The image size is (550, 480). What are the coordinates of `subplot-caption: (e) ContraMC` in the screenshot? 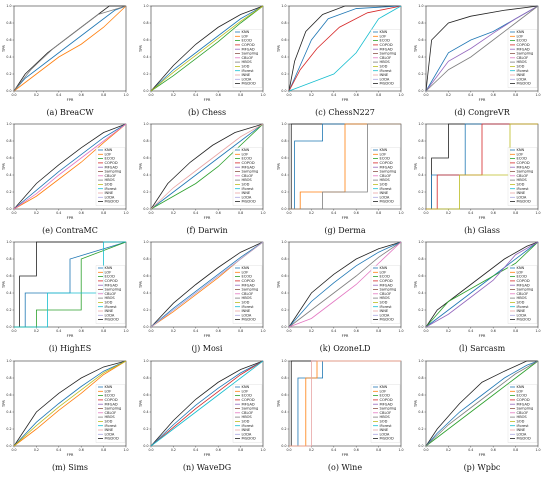 It's located at (70, 230).